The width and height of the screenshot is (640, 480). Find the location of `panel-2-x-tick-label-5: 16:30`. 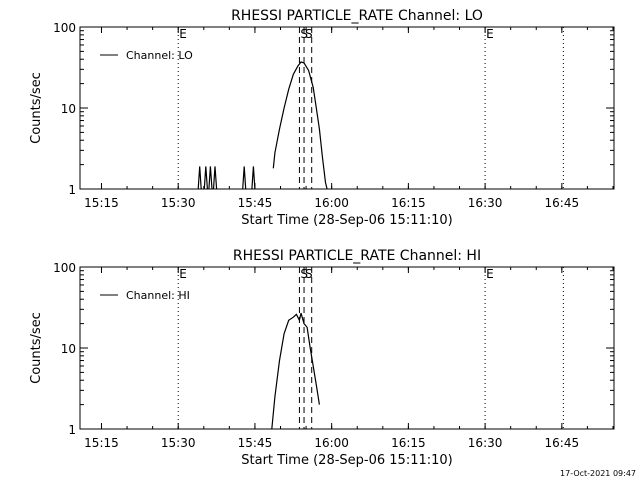

panel-2-x-tick-label-5: 16:30 is located at coordinates (485, 443).